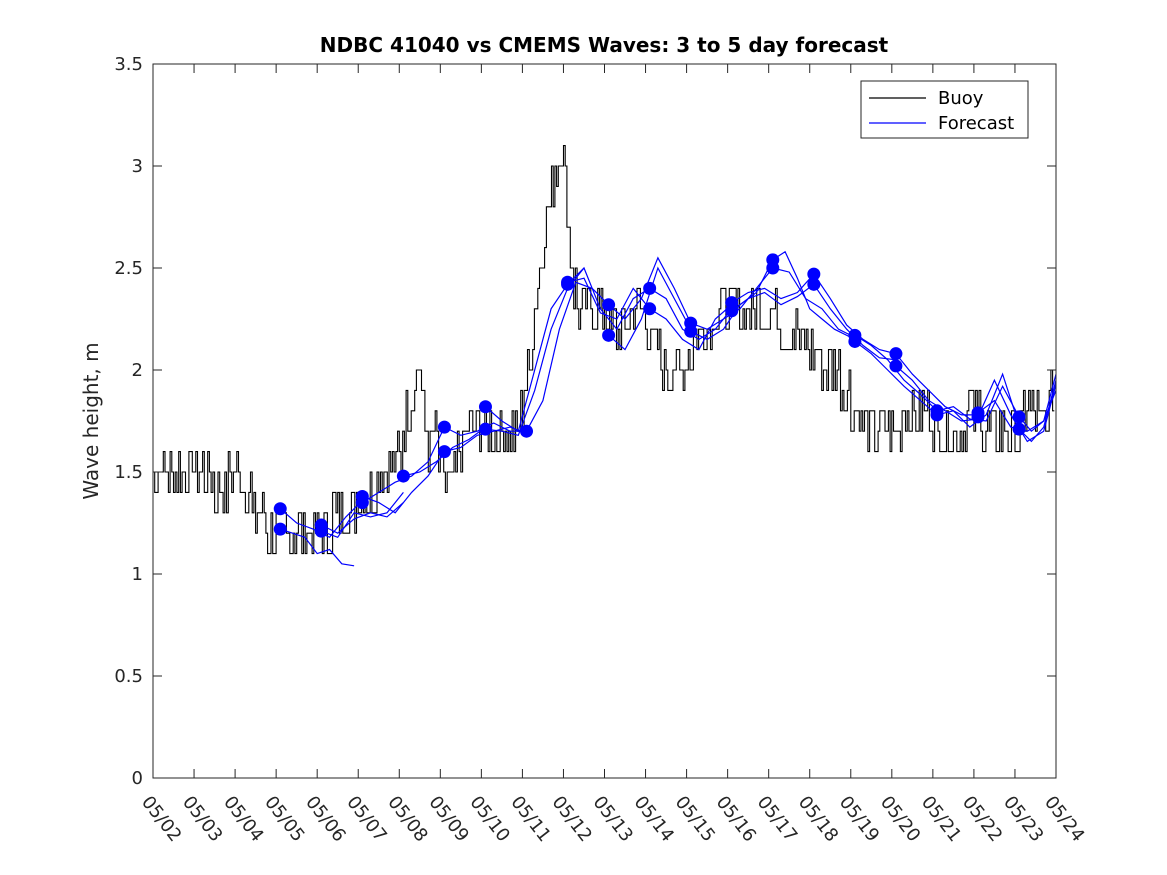  I want to click on y-tick-label-3: 1.5, so click(128, 472).